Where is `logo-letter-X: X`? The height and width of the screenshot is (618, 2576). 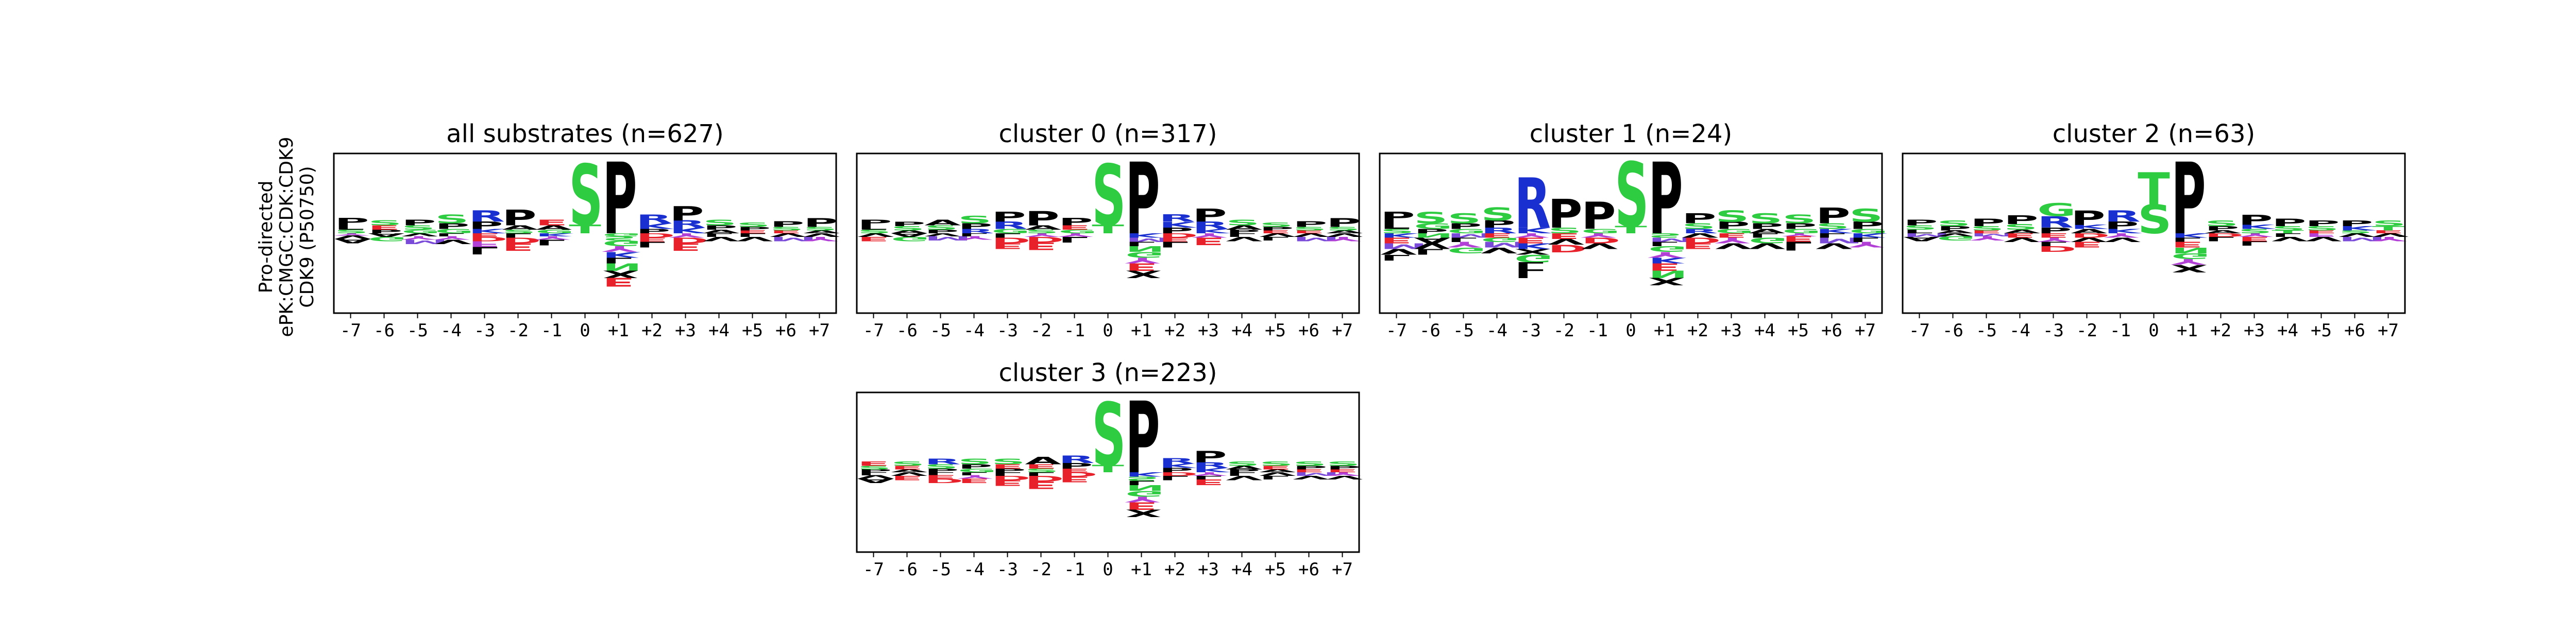
logo-letter-X: X is located at coordinates (620, 274).